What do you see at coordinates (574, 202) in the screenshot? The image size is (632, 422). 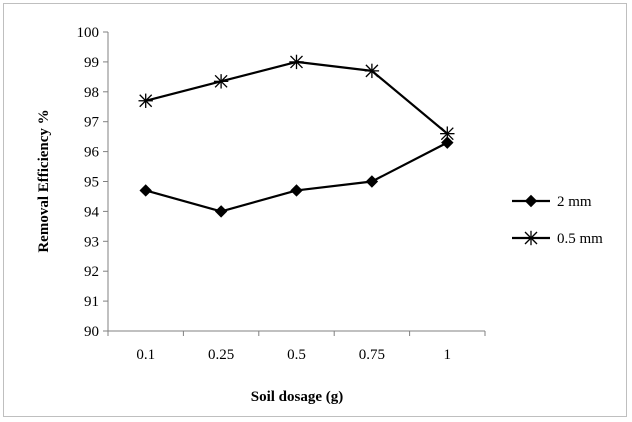 I see `legend-label: 2 mm` at bounding box center [574, 202].